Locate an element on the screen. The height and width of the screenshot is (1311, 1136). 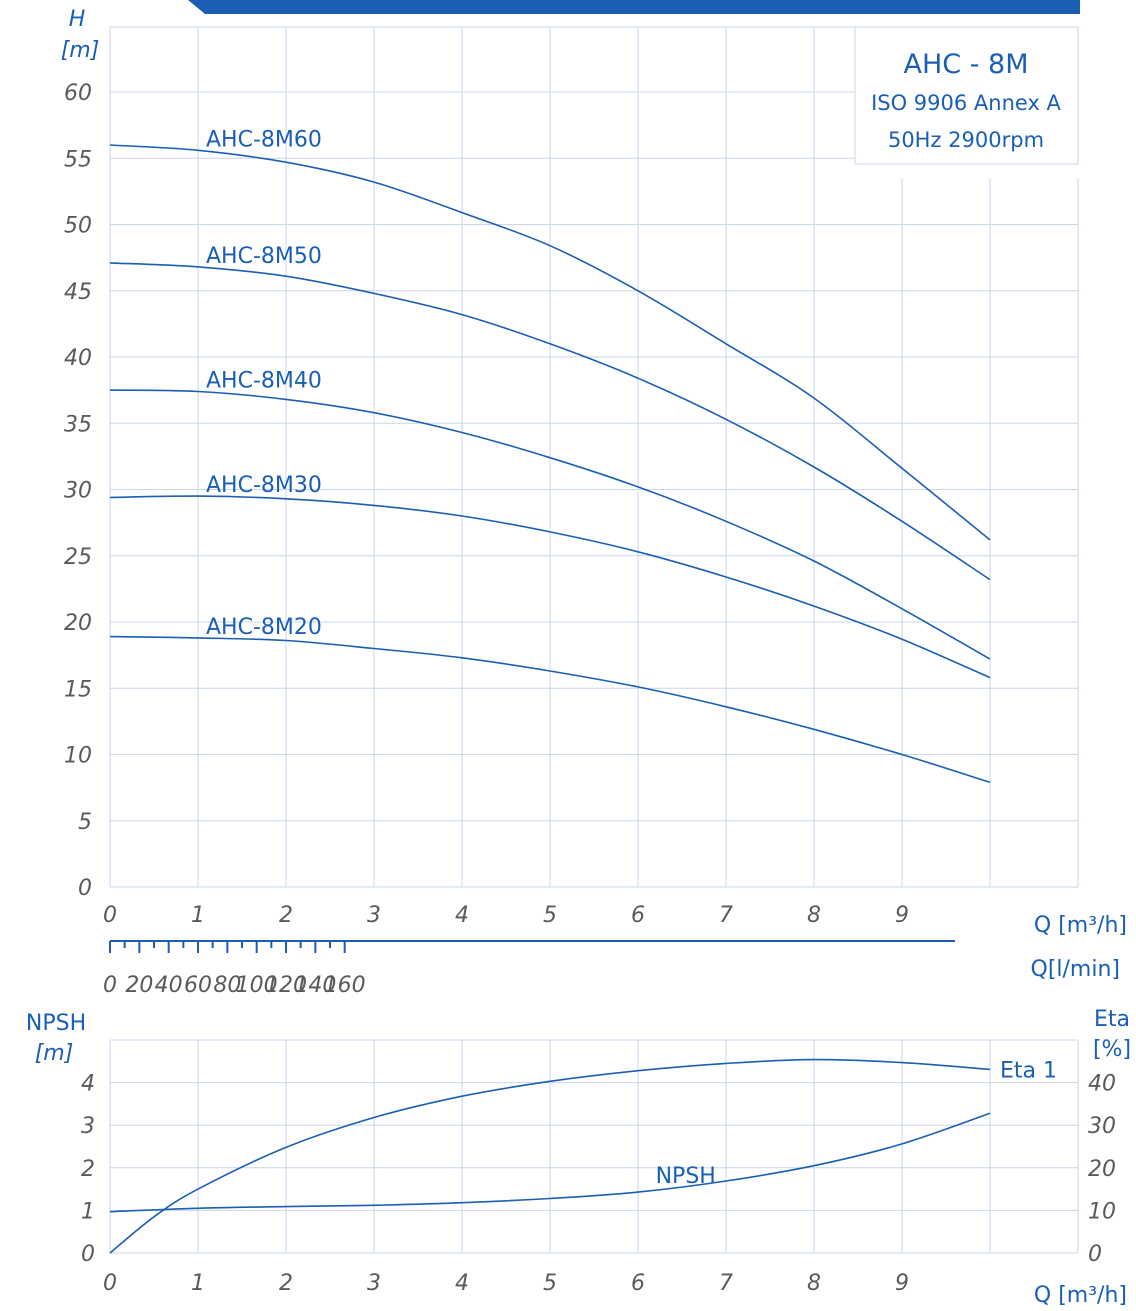
x-tick-label: 7 is located at coordinates (726, 915).